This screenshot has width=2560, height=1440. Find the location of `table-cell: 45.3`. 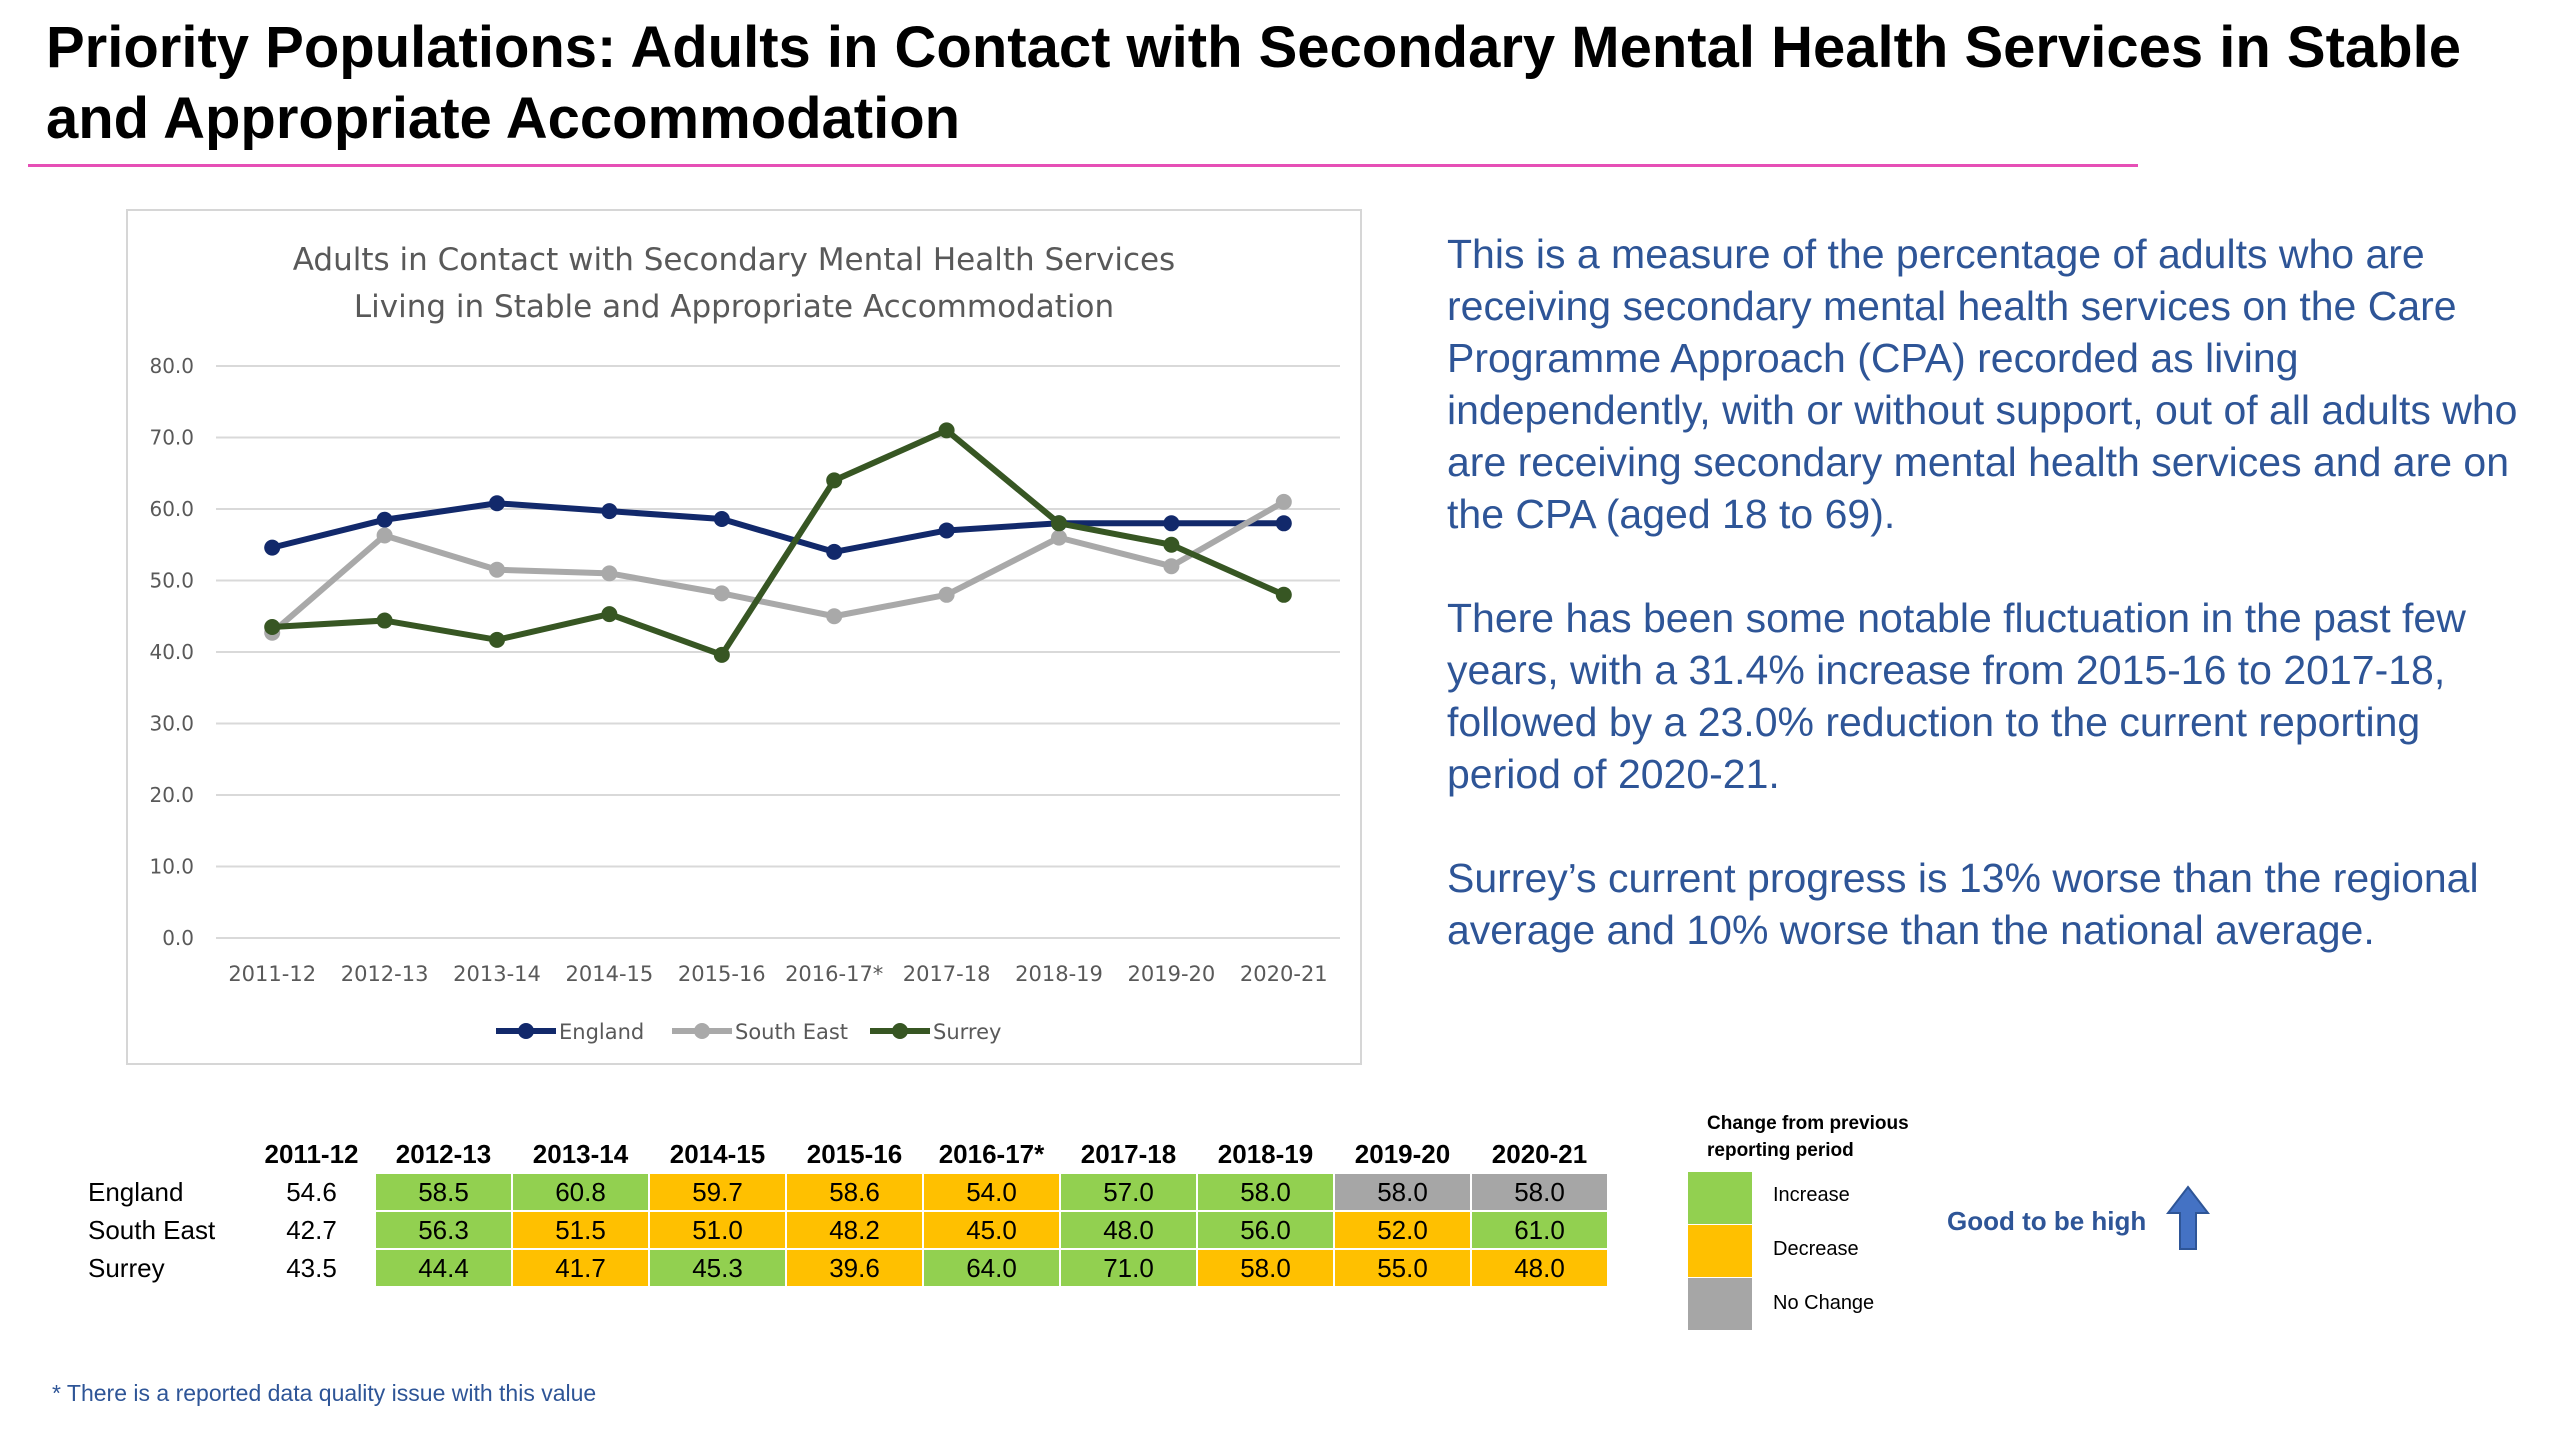

table-cell: 45.3 is located at coordinates (717, 1268).